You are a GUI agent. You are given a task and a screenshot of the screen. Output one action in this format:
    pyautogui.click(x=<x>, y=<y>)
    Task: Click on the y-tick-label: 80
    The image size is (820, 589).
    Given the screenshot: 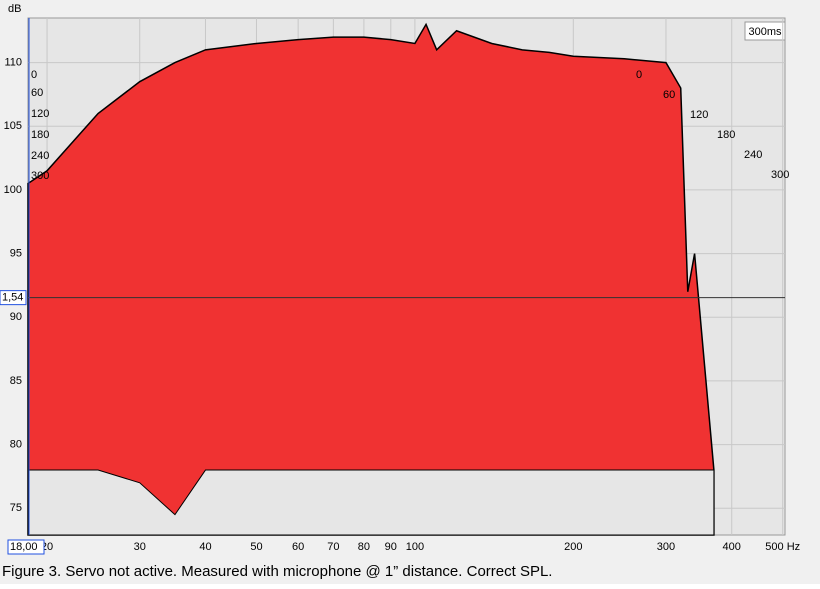 What is the action you would take?
    pyautogui.click(x=16, y=444)
    